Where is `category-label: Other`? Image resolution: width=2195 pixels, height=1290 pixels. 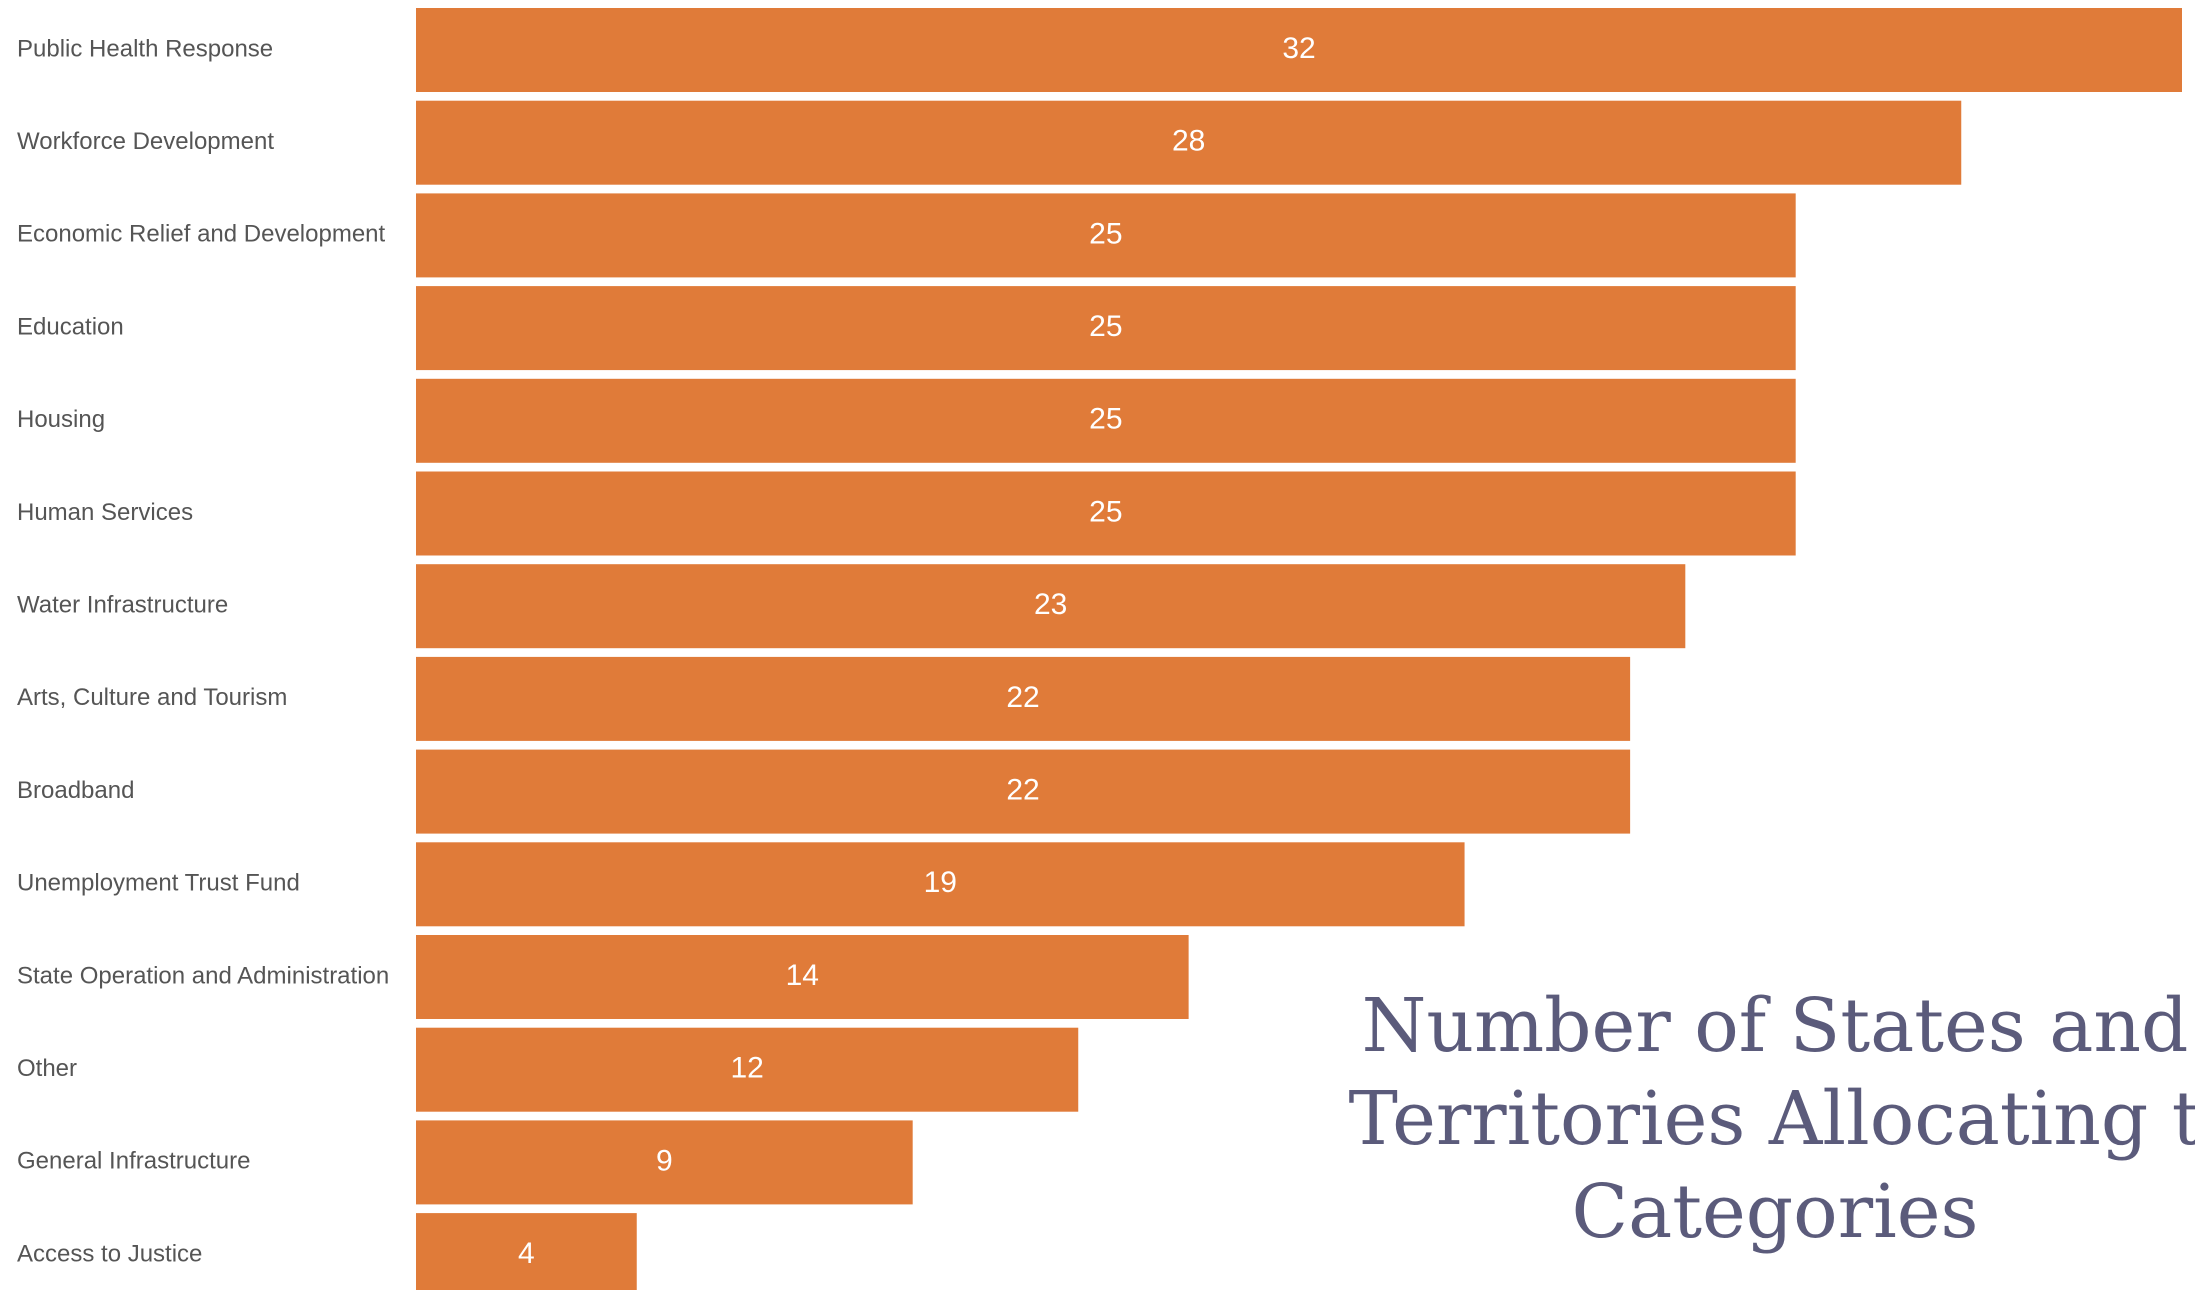 category-label: Other is located at coordinates (47, 1068).